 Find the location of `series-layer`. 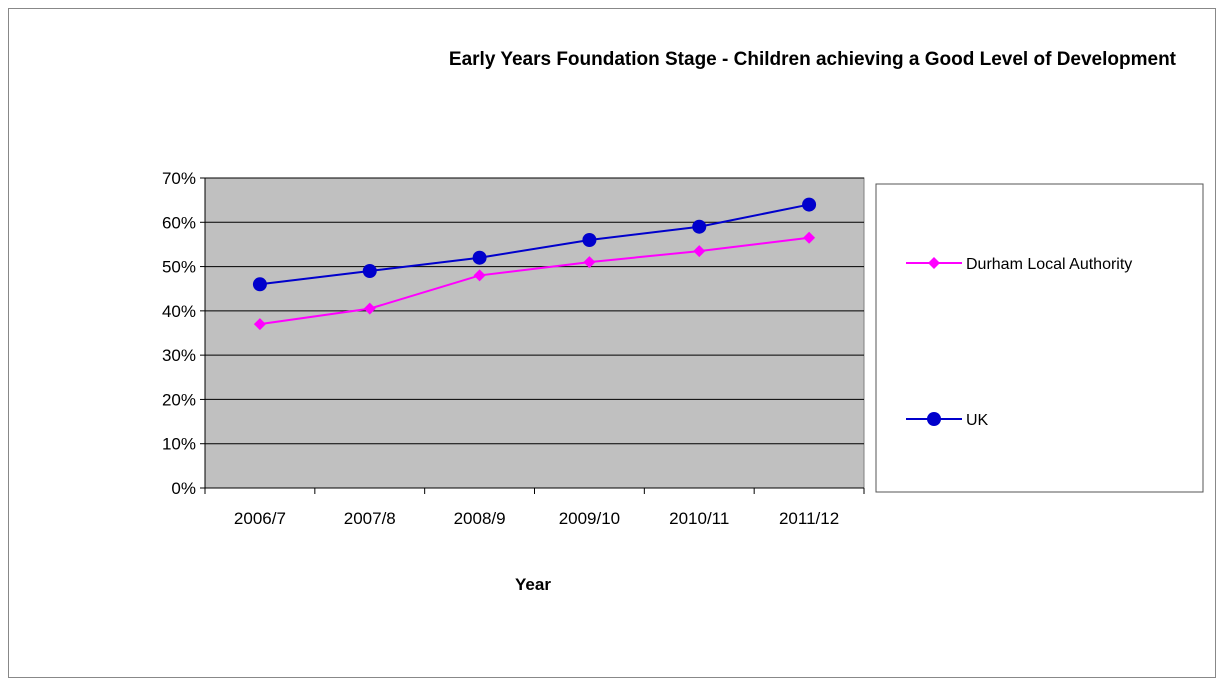

series-layer is located at coordinates (534, 264).